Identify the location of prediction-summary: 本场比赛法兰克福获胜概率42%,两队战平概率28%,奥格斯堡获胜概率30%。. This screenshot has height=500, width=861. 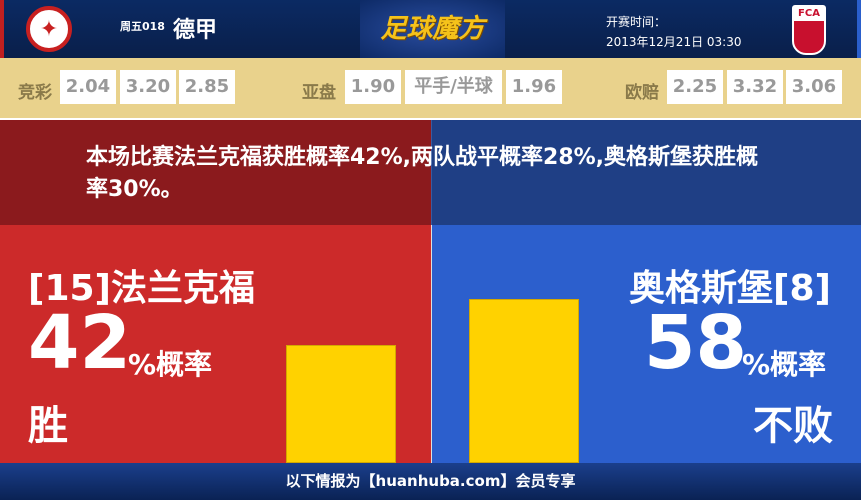
(422, 173).